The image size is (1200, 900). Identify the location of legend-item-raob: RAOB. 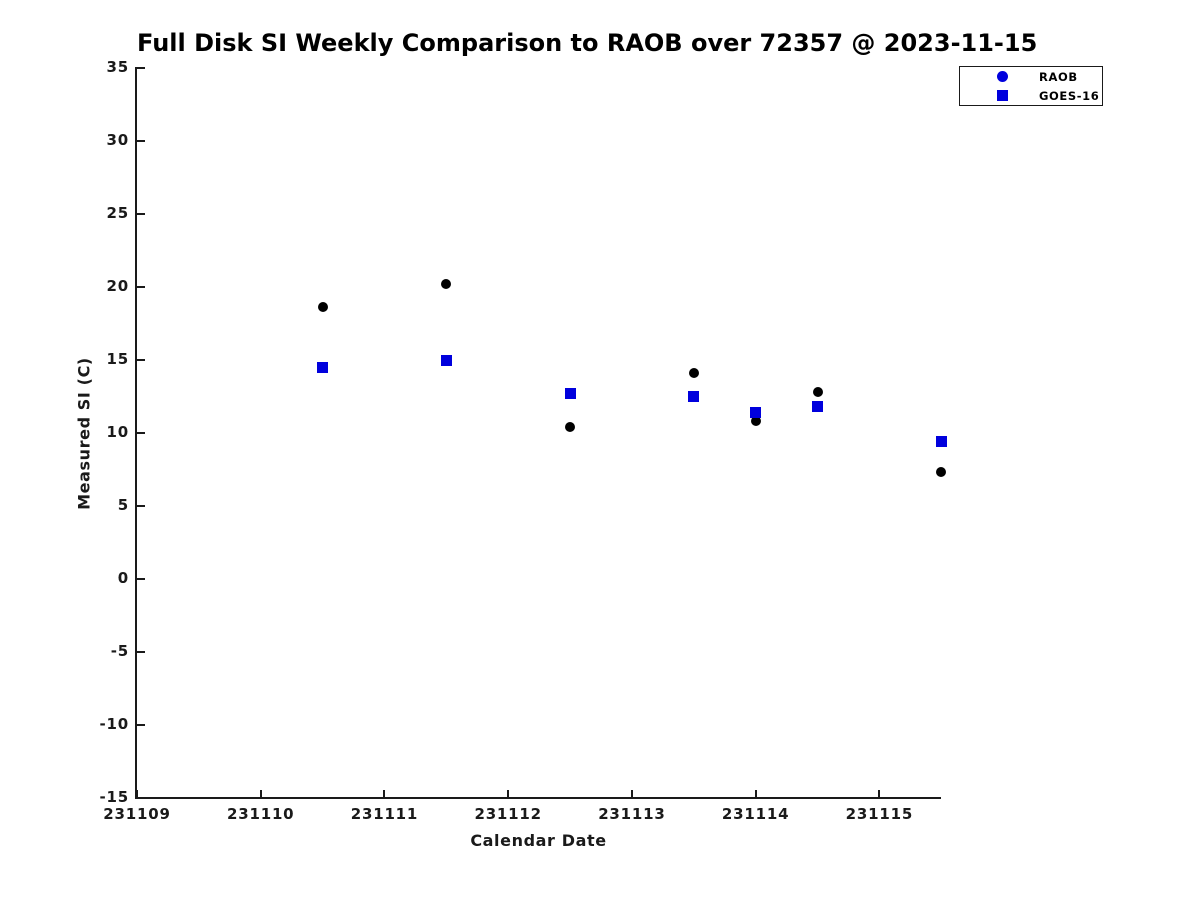
(1031, 76).